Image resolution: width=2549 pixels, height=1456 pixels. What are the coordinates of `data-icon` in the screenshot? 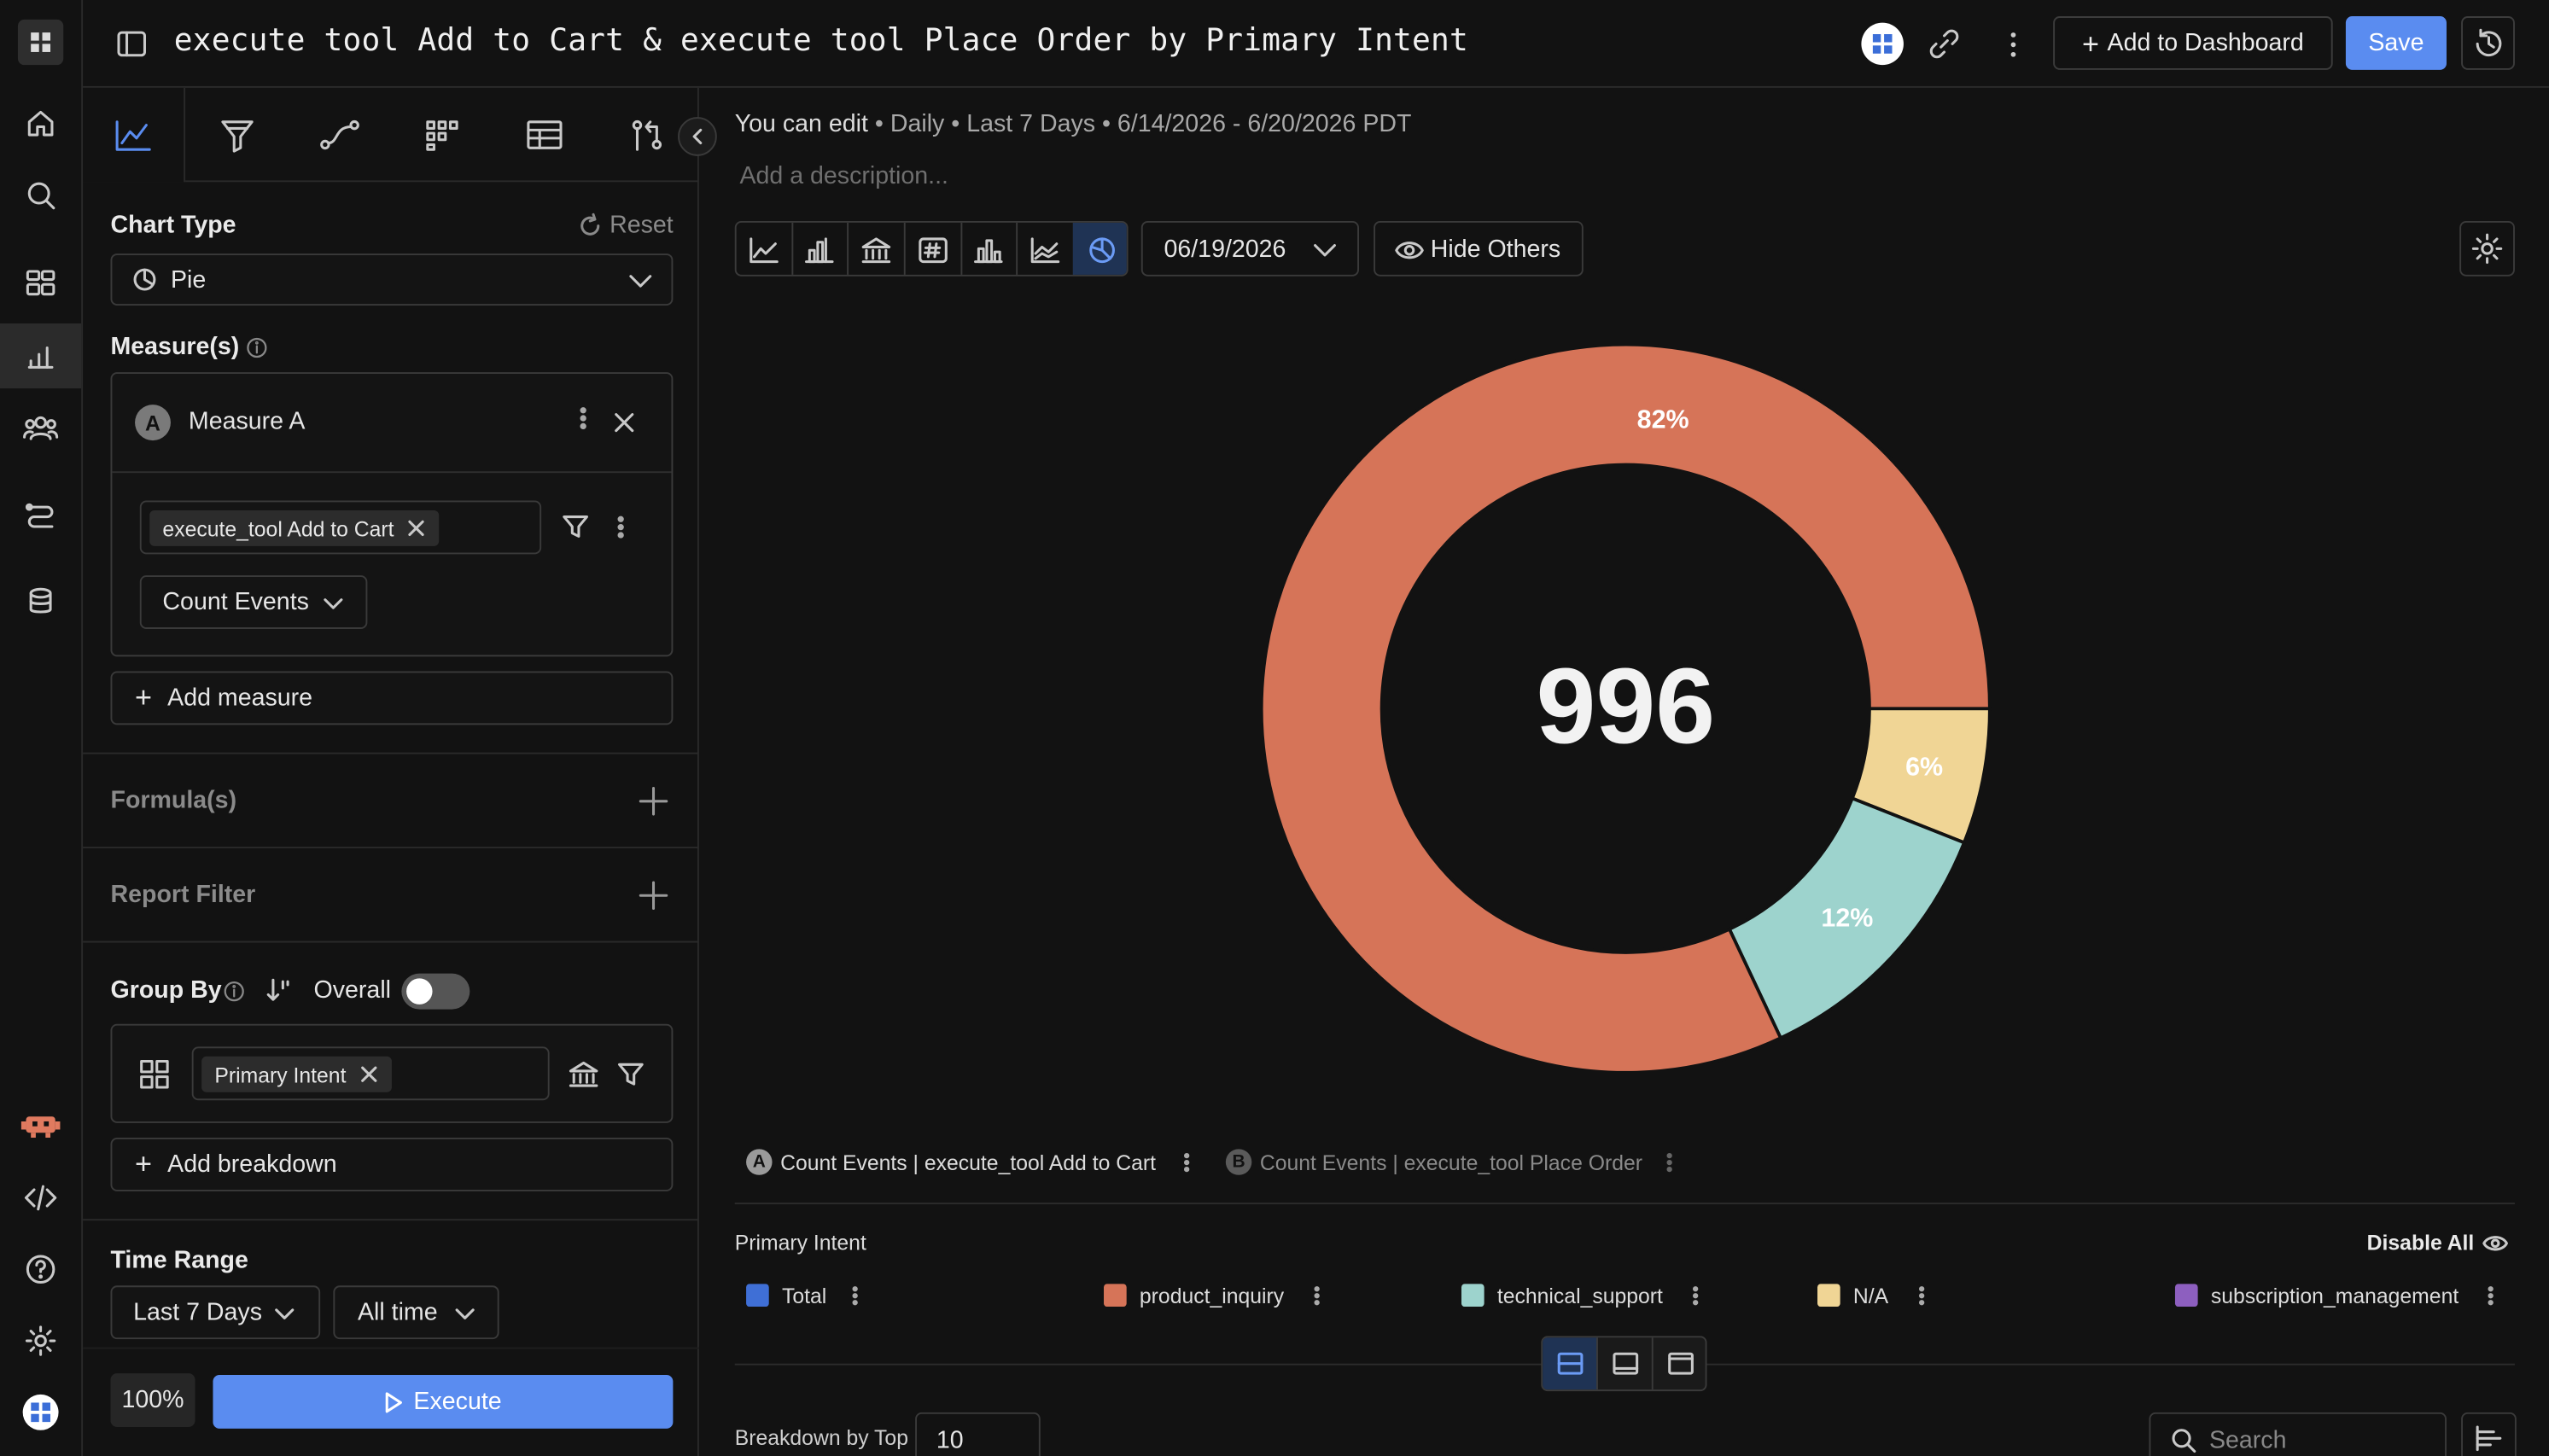 It's located at (40, 601).